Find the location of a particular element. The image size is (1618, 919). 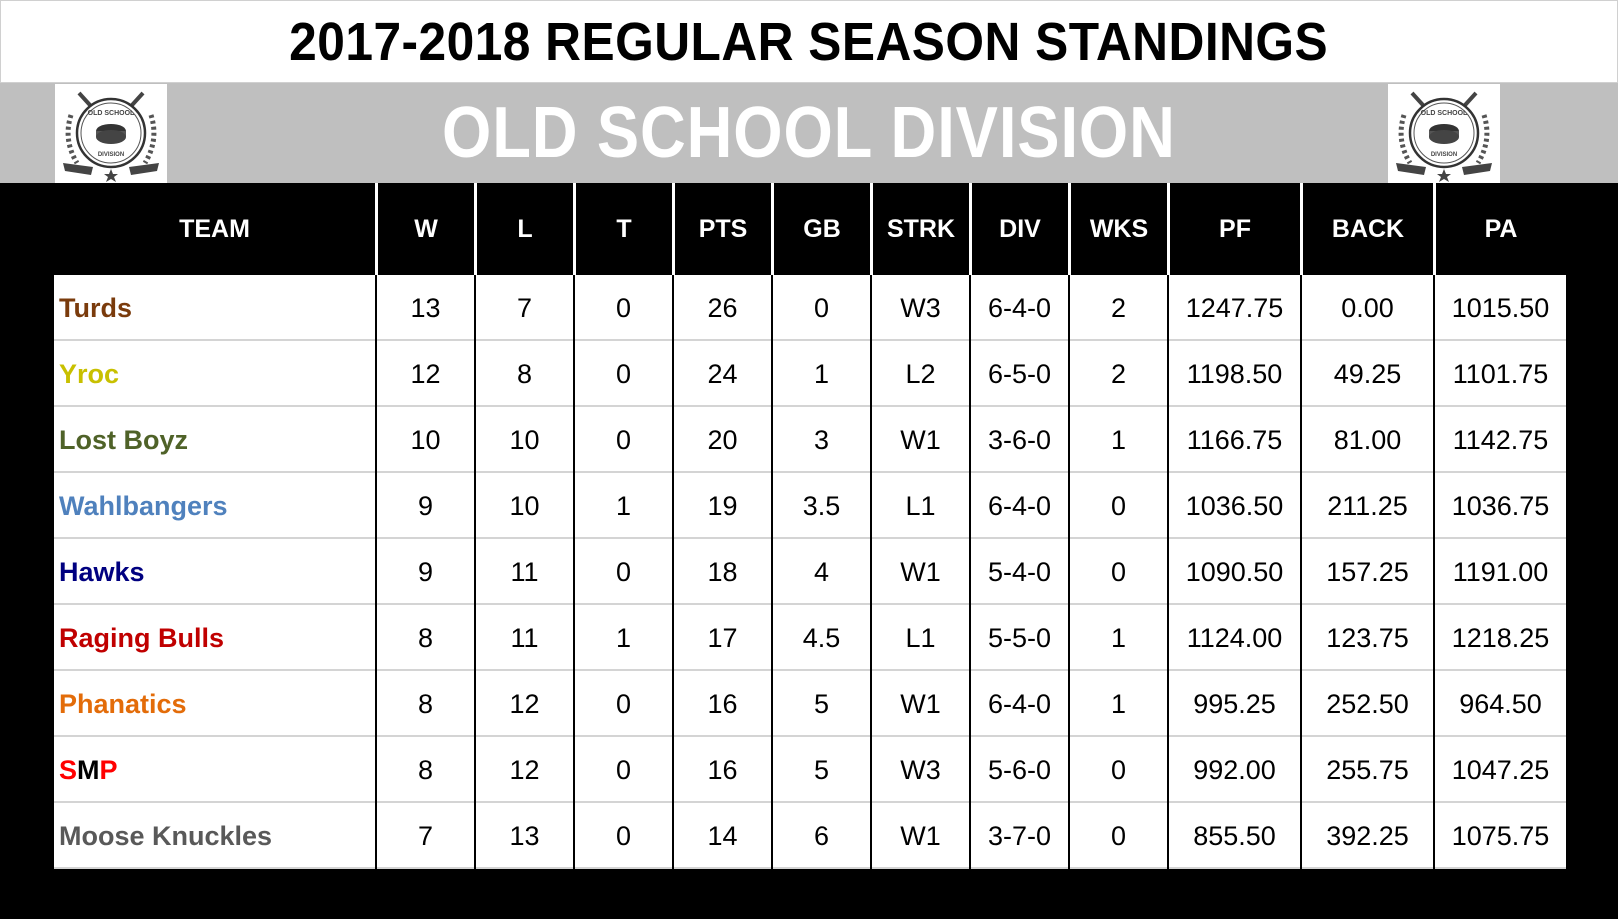

cell-pa: 1036.75 is located at coordinates (1500, 505).